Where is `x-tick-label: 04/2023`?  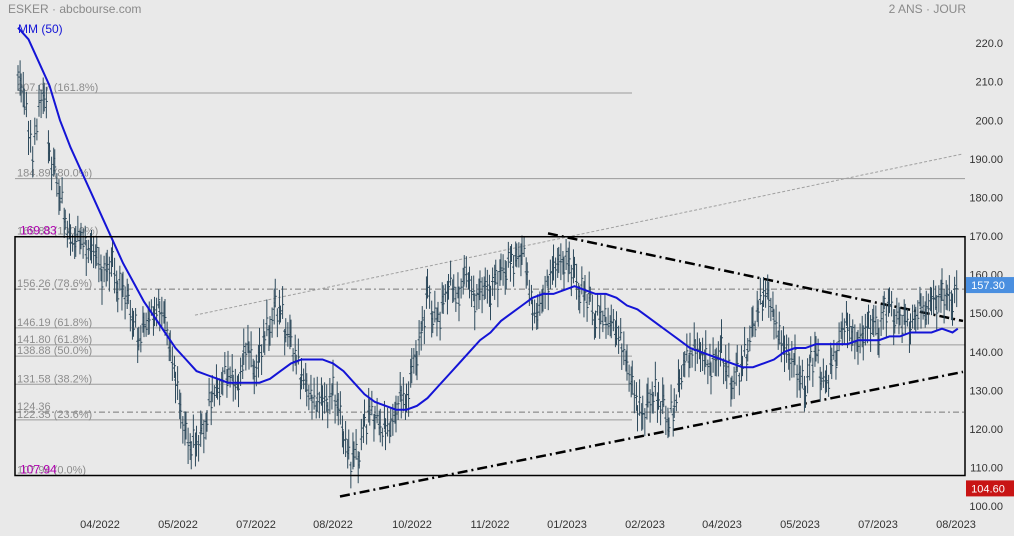
x-tick-label: 04/2023 is located at coordinates (722, 525).